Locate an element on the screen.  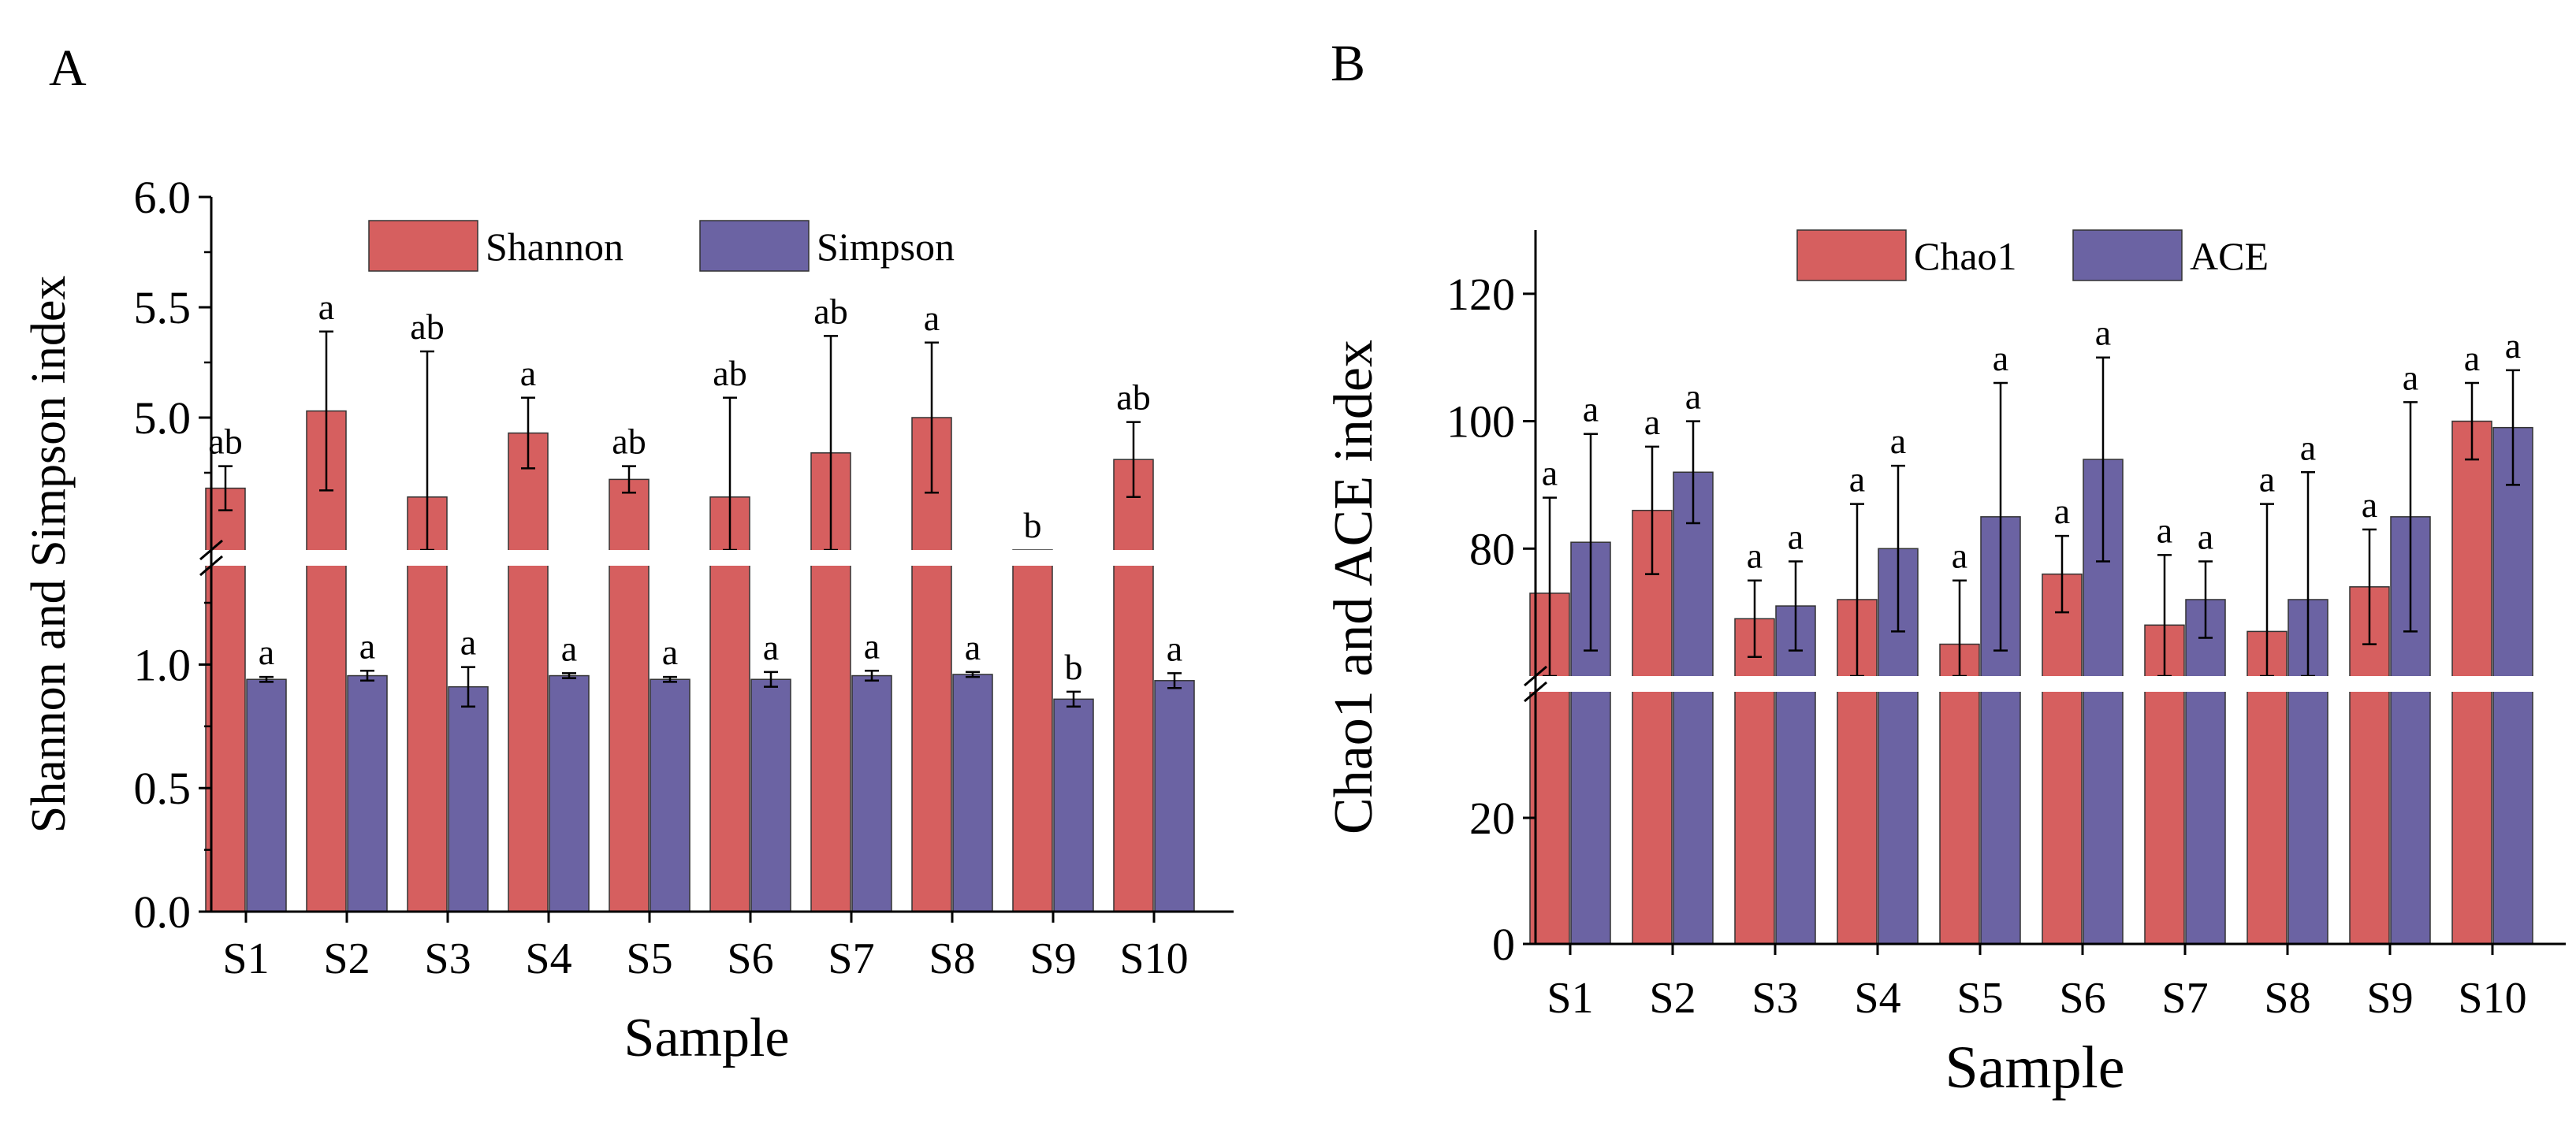
y-tick-label: 80 is located at coordinates (1492, 548).